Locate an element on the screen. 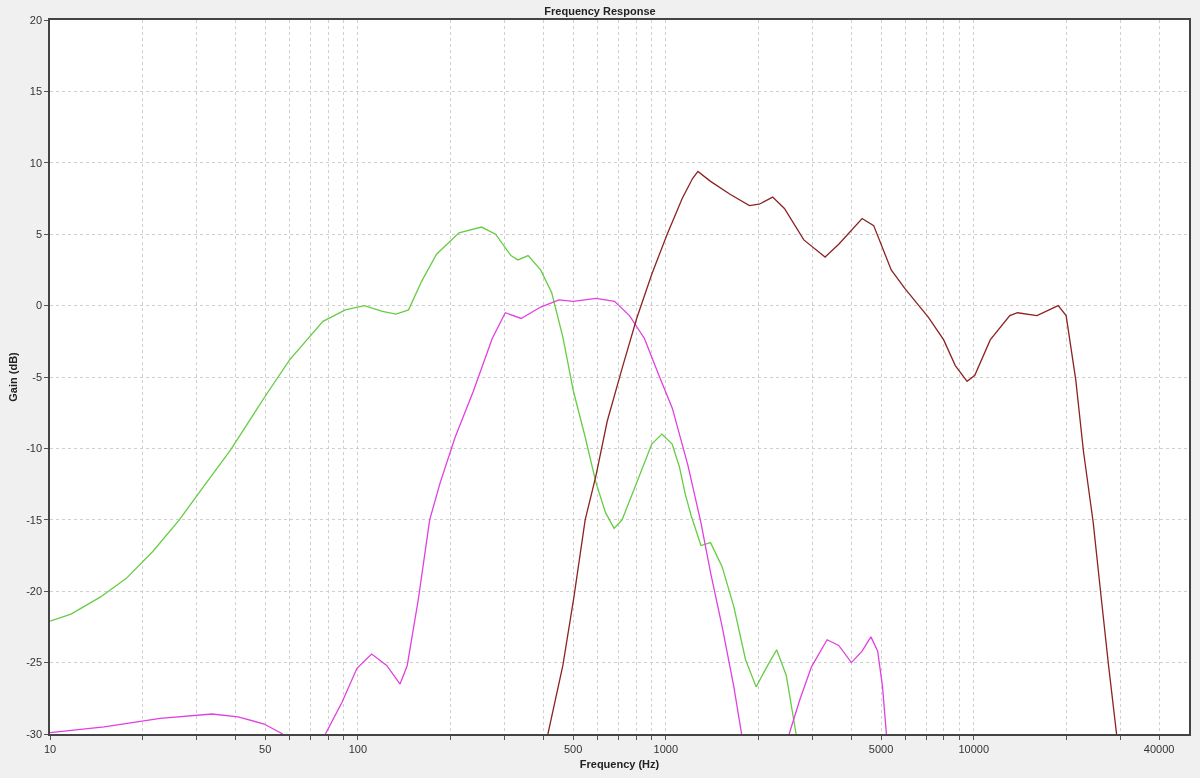 The width and height of the screenshot is (1200, 778). x-axis-title: Frequency (Hz) is located at coordinates (619, 763).